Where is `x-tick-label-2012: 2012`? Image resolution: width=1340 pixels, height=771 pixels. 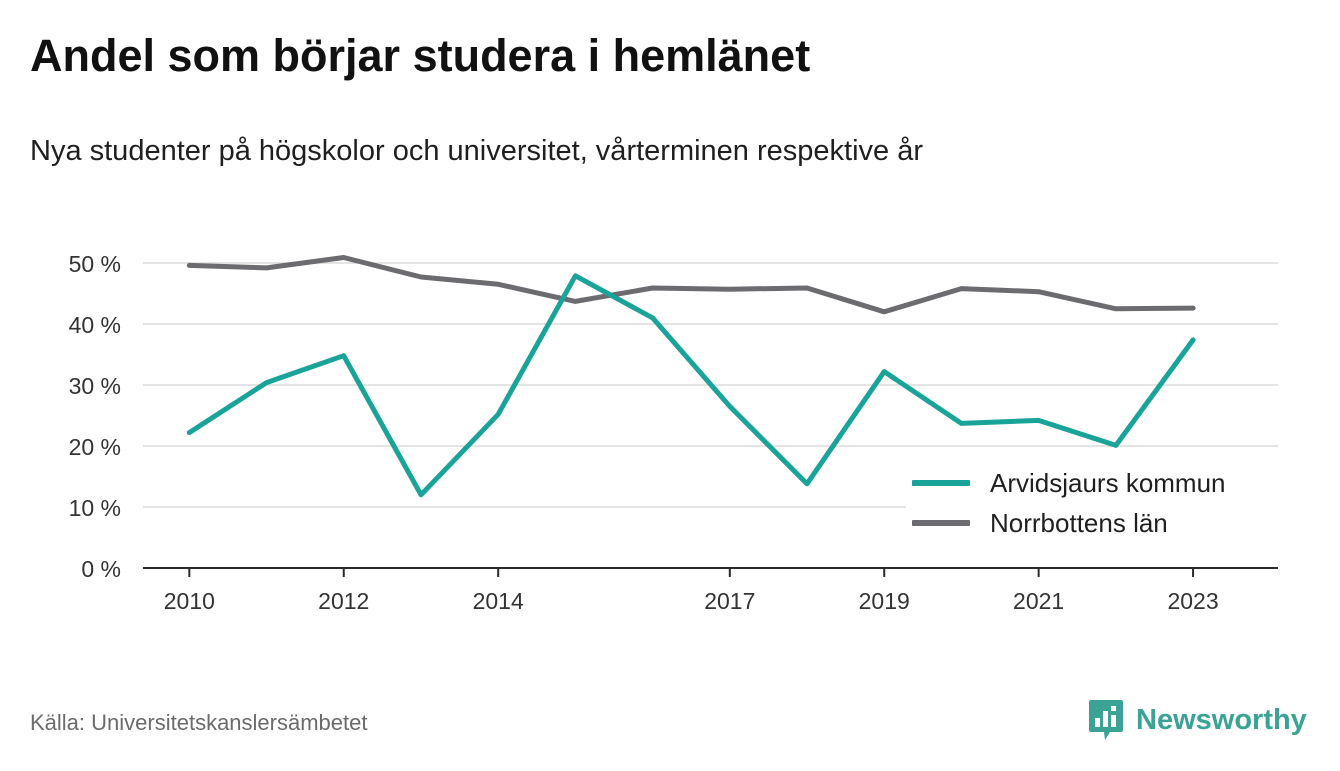 x-tick-label-2012: 2012 is located at coordinates (343, 601).